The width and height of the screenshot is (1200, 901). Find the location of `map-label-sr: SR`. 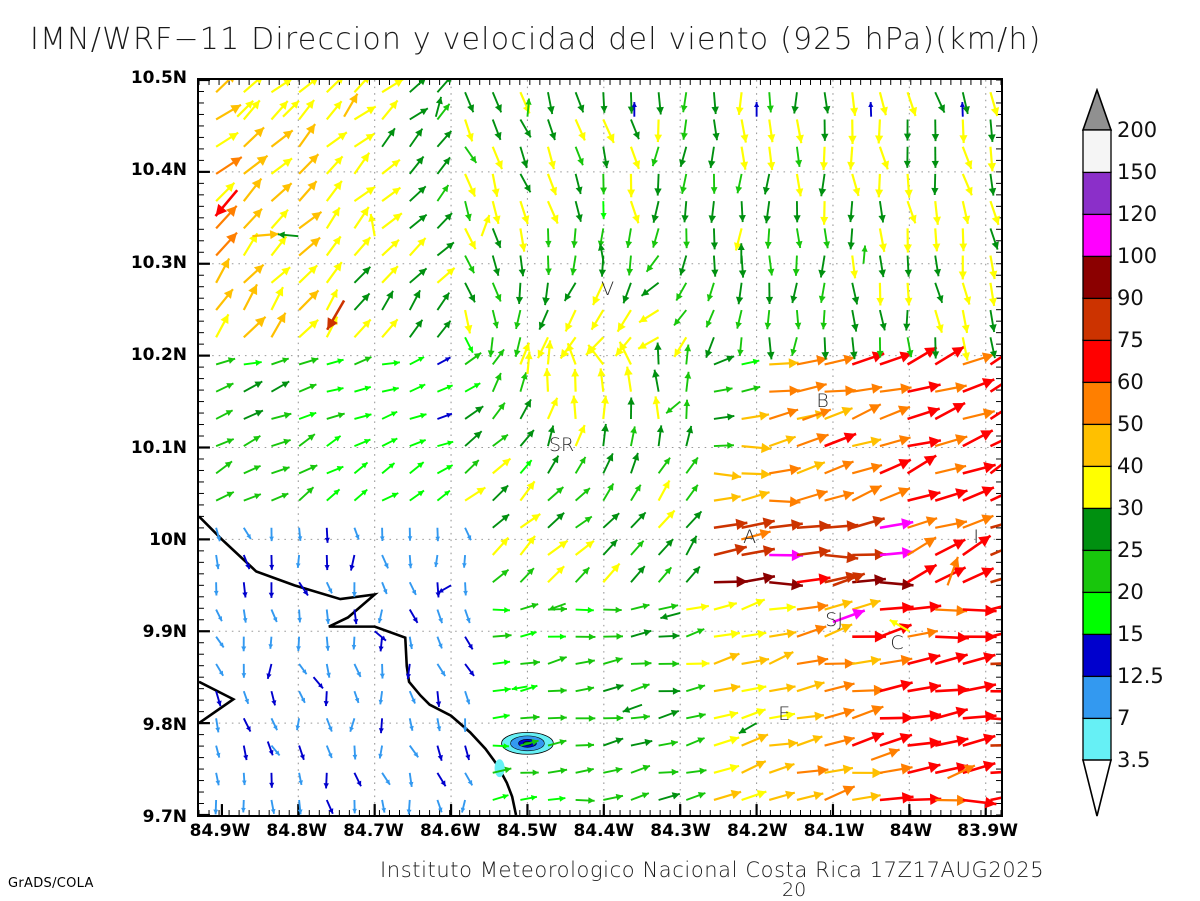

map-label-sr: SR is located at coordinates (561, 445).